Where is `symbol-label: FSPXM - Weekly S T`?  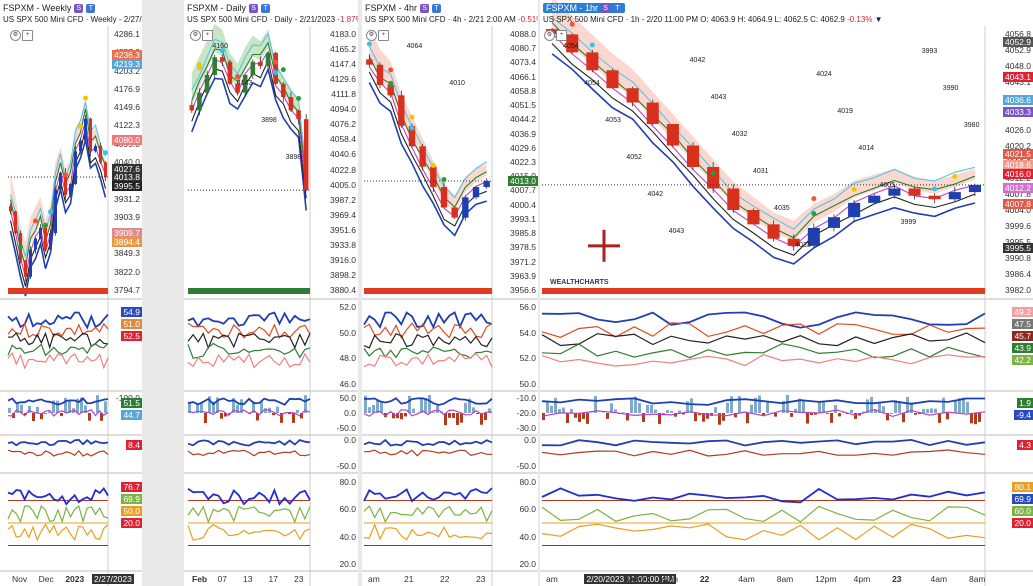 symbol-label: FSPXM - Weekly S T is located at coordinates (49, 8).